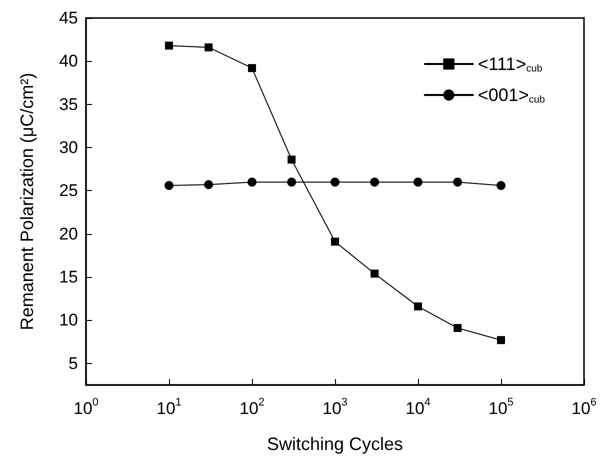  Describe the element at coordinates (68, 234) in the screenshot. I see `y-tick-label: 20` at that location.